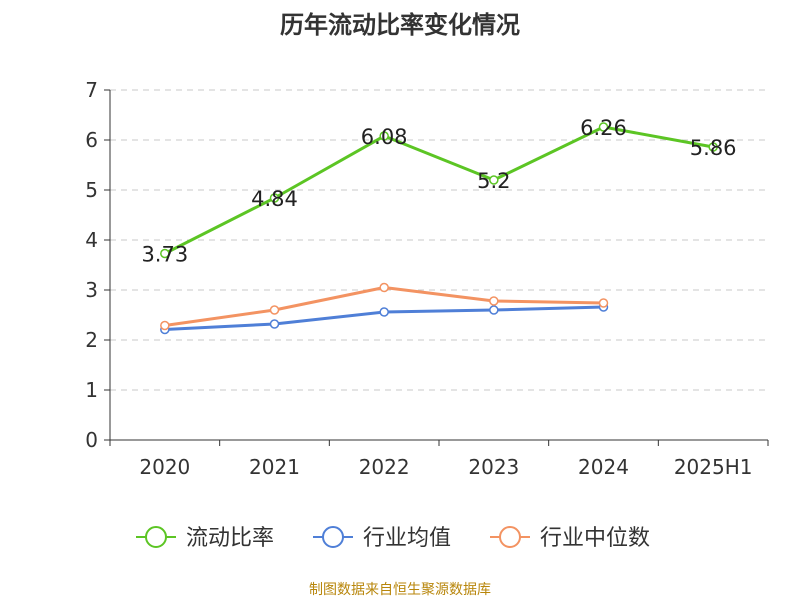  What do you see at coordinates (230, 538) in the screenshot?
I see `legend-label-0: 流动比率` at bounding box center [230, 538].